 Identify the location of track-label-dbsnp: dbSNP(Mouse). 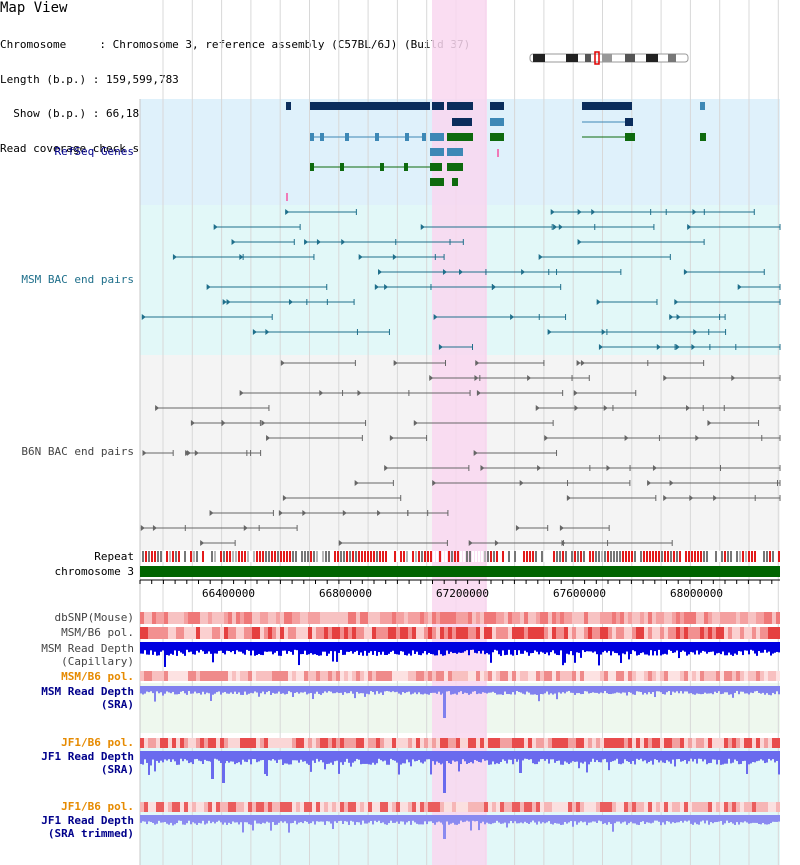
(94, 617).